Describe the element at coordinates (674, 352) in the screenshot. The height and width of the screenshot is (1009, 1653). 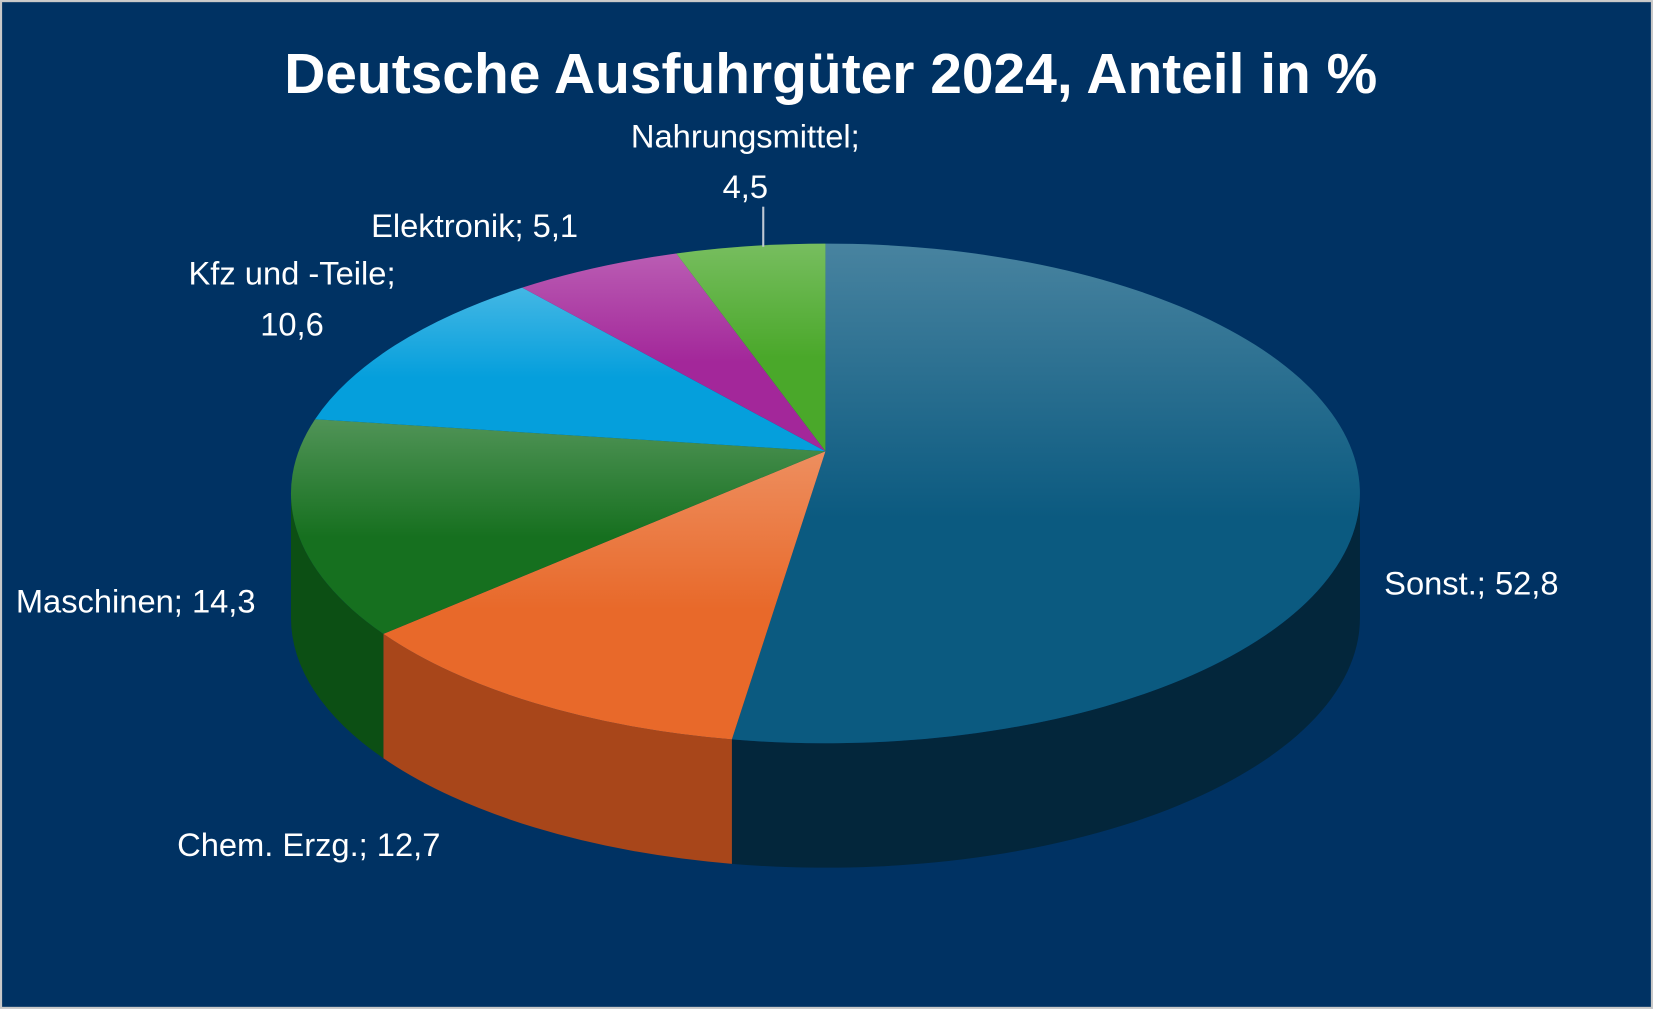
I see `slice-highlight-elektronik` at that location.